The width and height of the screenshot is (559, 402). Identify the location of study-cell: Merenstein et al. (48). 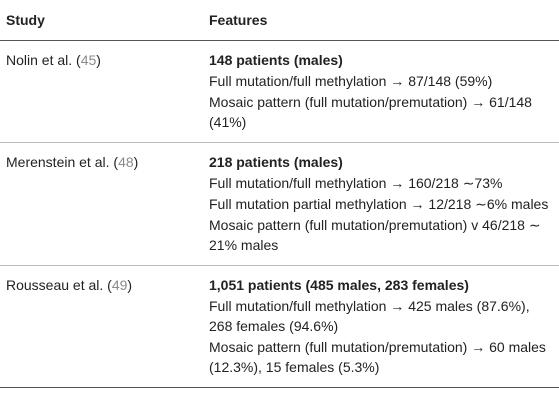
(101, 204).